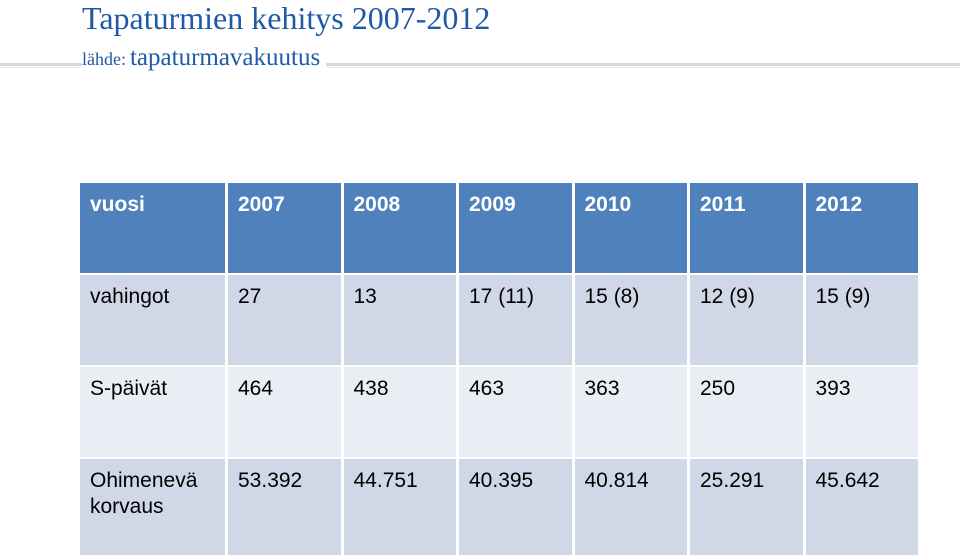  What do you see at coordinates (399, 507) in the screenshot?
I see `table-cell: 44.751` at bounding box center [399, 507].